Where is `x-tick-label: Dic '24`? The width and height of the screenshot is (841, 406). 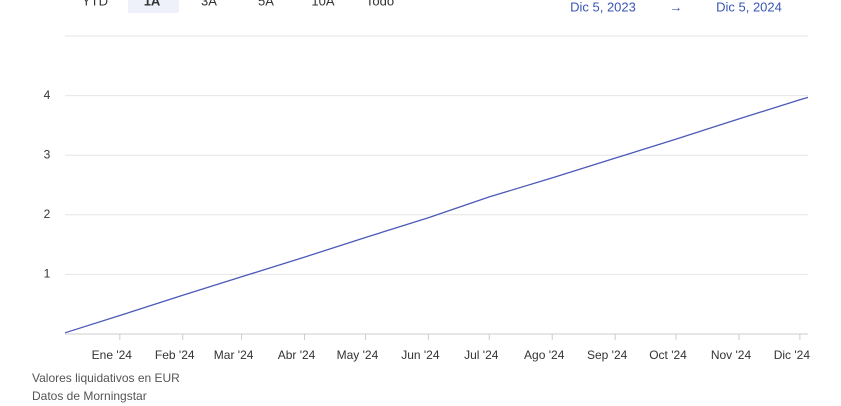
x-tick-label: Dic '24 is located at coordinates (792, 355).